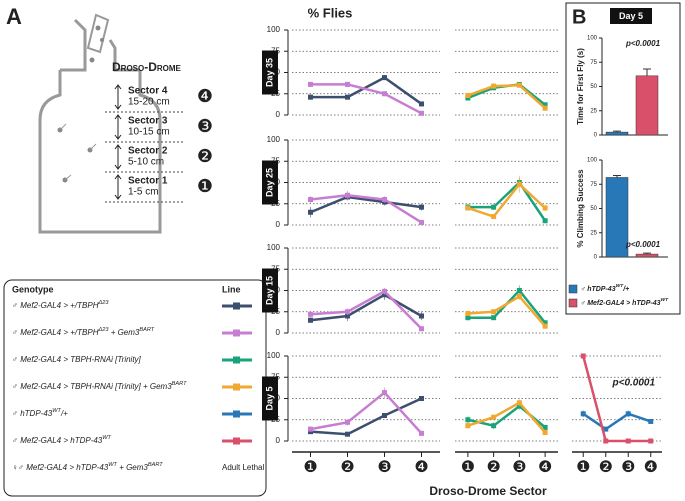 The height and width of the screenshot is (501, 685). I want to click on row-label: Day 5, so click(269, 398).